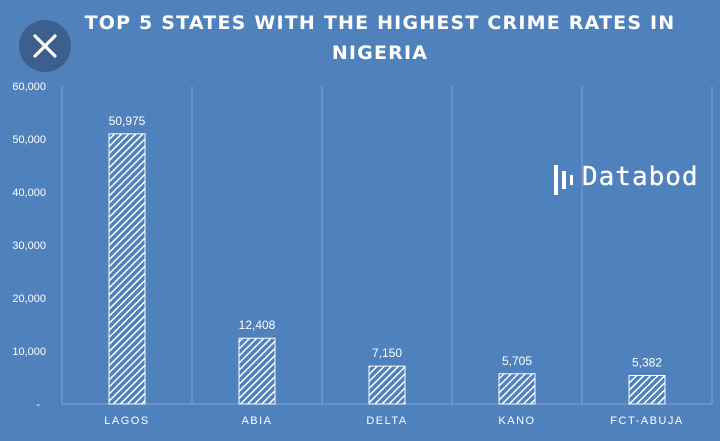  I want to click on y-tick-label: 60,000, so click(29, 87).